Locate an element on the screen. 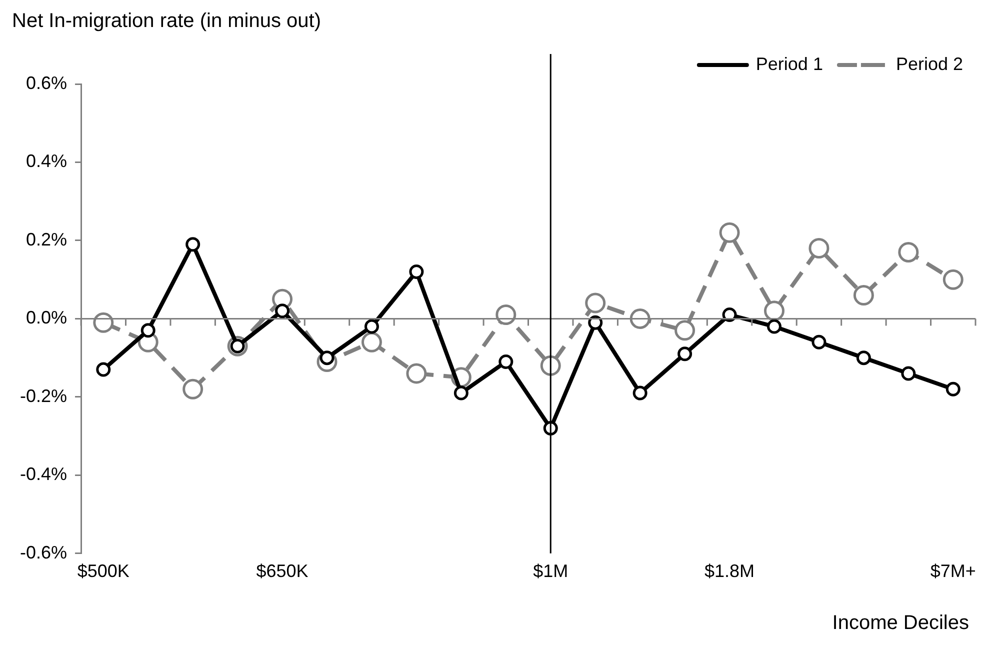 This screenshot has width=995, height=653. x-tick-label: $1.8M is located at coordinates (729, 571).